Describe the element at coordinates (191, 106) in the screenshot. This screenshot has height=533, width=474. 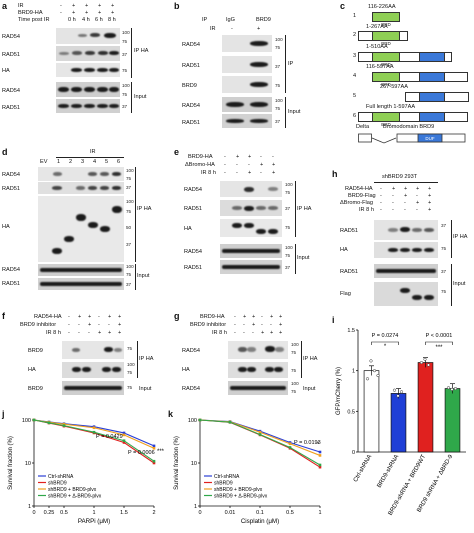
I see `b-blot-label: RAD54` at that location.